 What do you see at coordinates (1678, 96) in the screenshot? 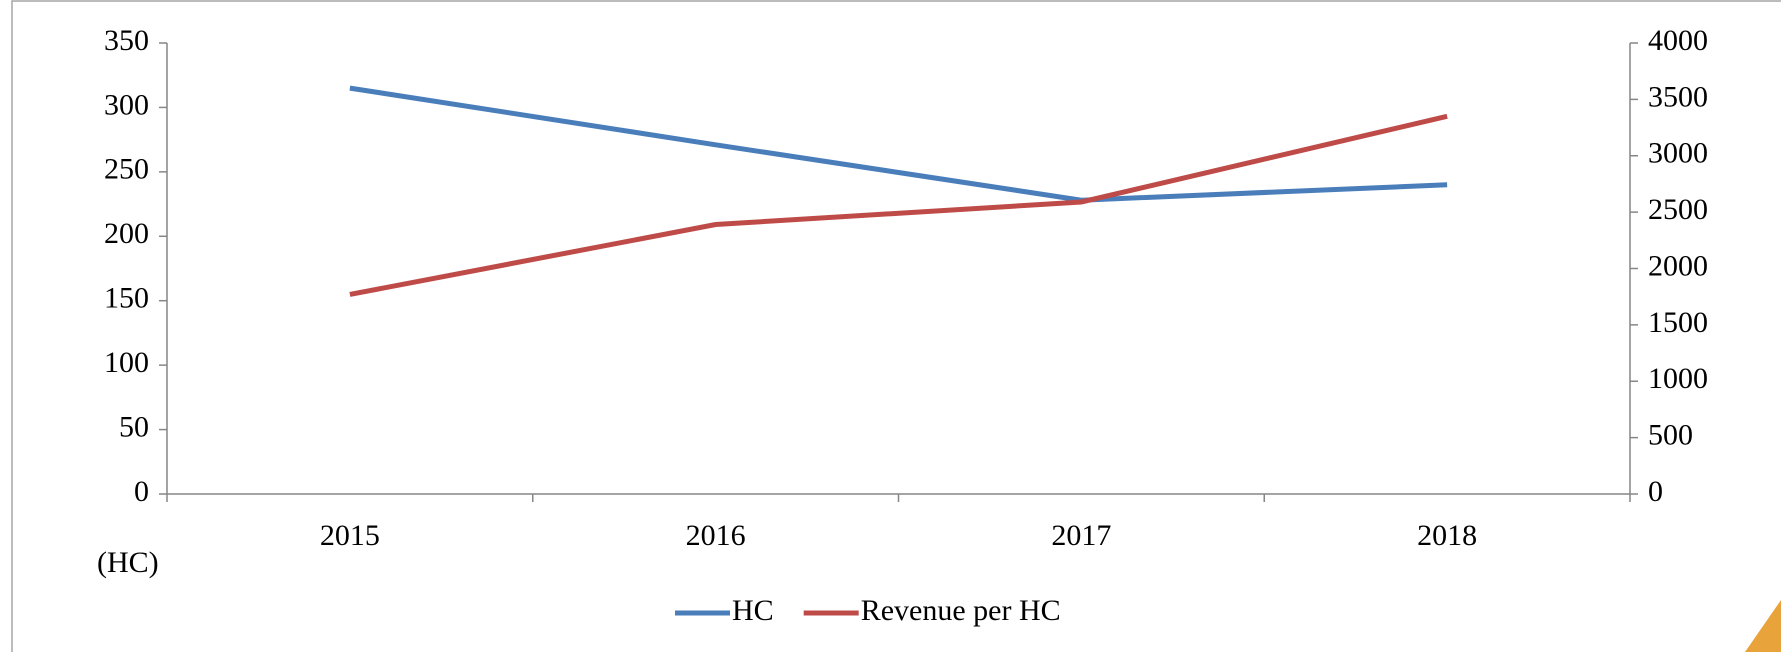
I see `y2-tick-label: 3500` at bounding box center [1678, 96].